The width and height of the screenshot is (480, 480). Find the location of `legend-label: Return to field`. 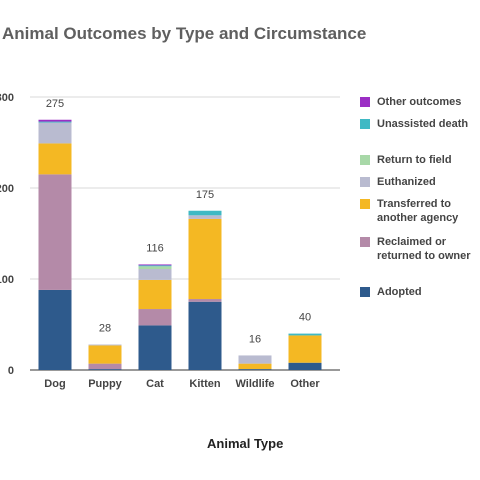

legend-label: Return to field is located at coordinates (414, 160).